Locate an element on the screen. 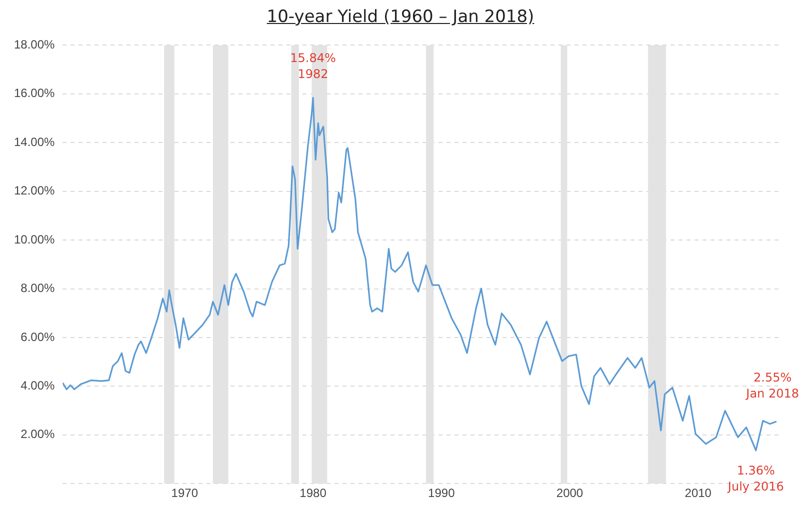 The image size is (801, 508). chart-title: 10-year Yield (1960 – Jan 2018) is located at coordinates (401, 17).